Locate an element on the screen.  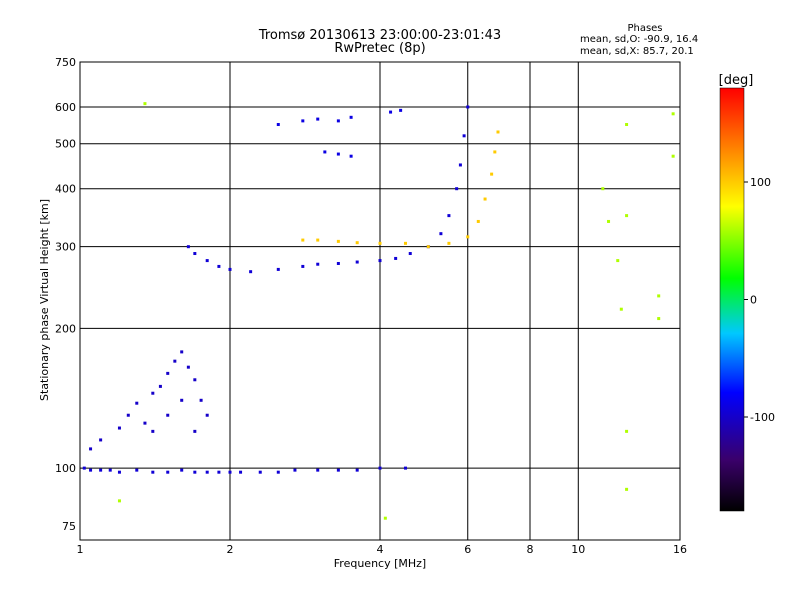
x-tick-label: 1 is located at coordinates (80, 549).